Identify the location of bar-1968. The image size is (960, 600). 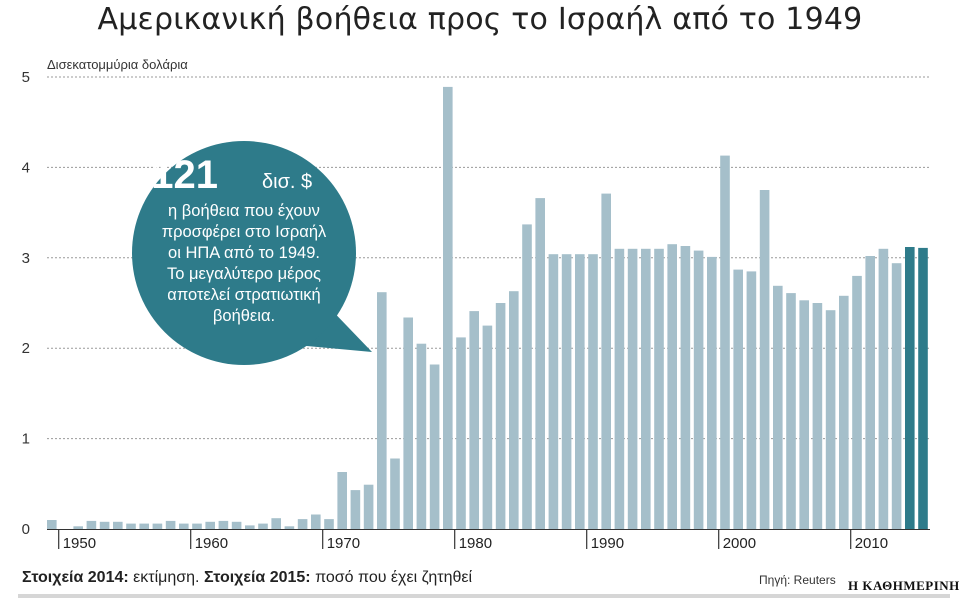
(302, 524).